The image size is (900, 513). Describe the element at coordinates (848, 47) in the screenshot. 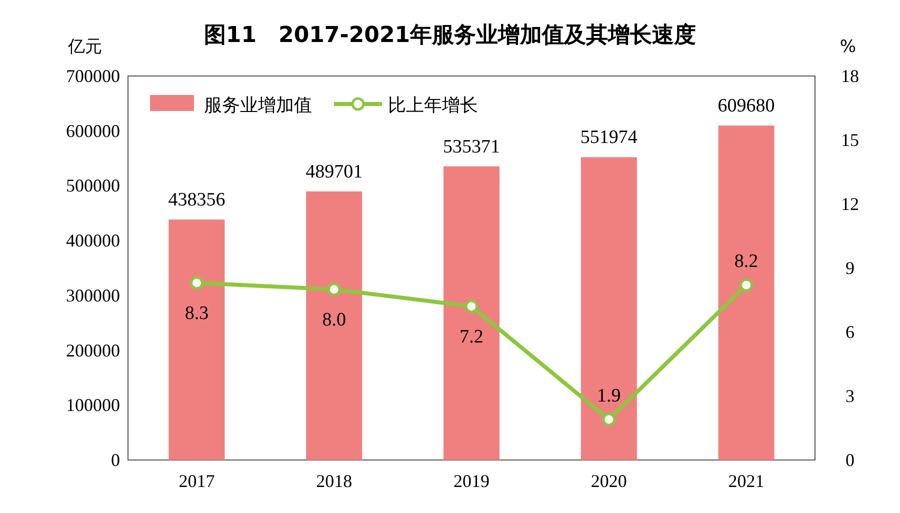

I see `y2-axis-title: %` at that location.